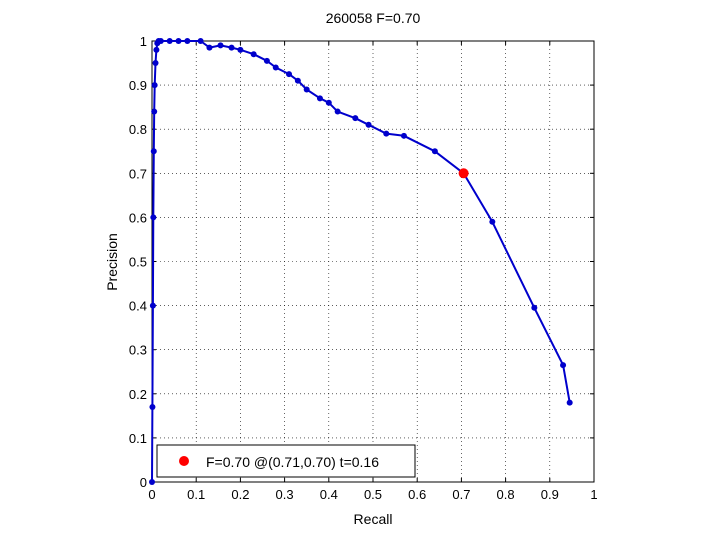 Image resolution: width=720 pixels, height=545 pixels. Describe the element at coordinates (593, 494) in the screenshot. I see `x-tick-label: 1` at that location.